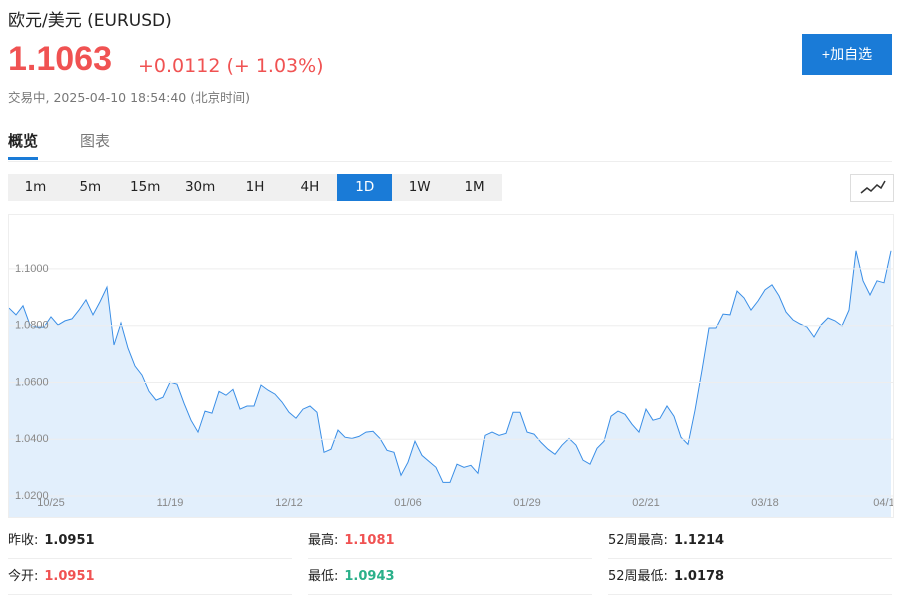 The image size is (903, 603). What do you see at coordinates (369, 540) in the screenshot?
I see `stat-value: 1.1081` at bounding box center [369, 540].